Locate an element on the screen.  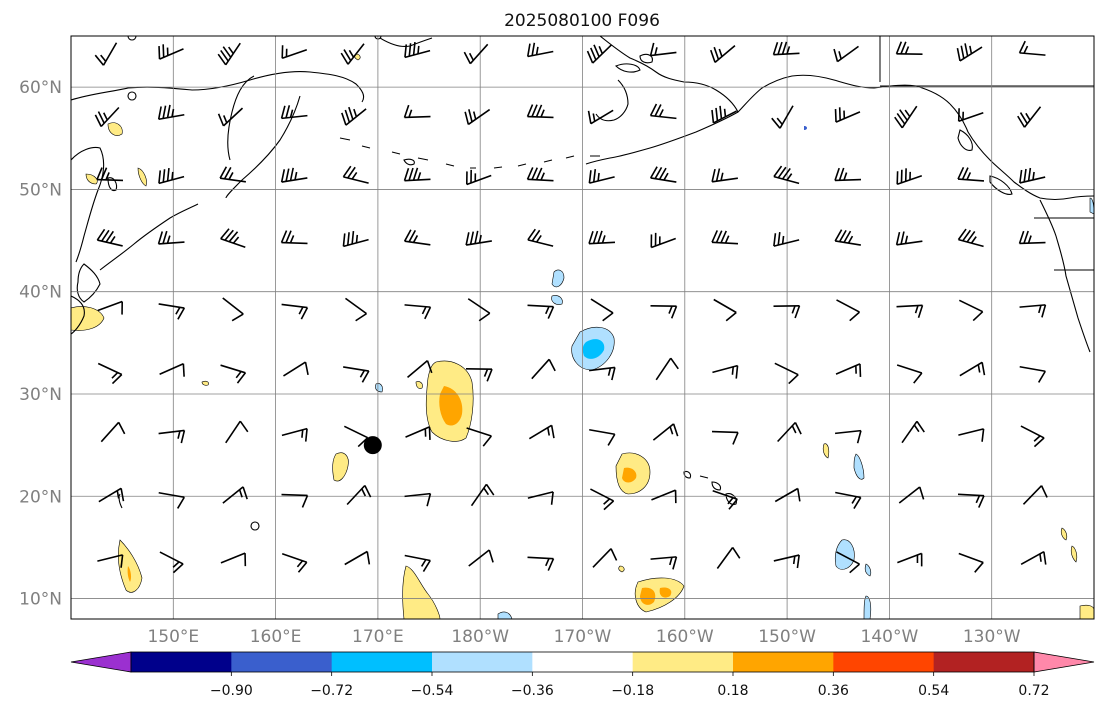
longitude-label: 150°W is located at coordinates (787, 637).